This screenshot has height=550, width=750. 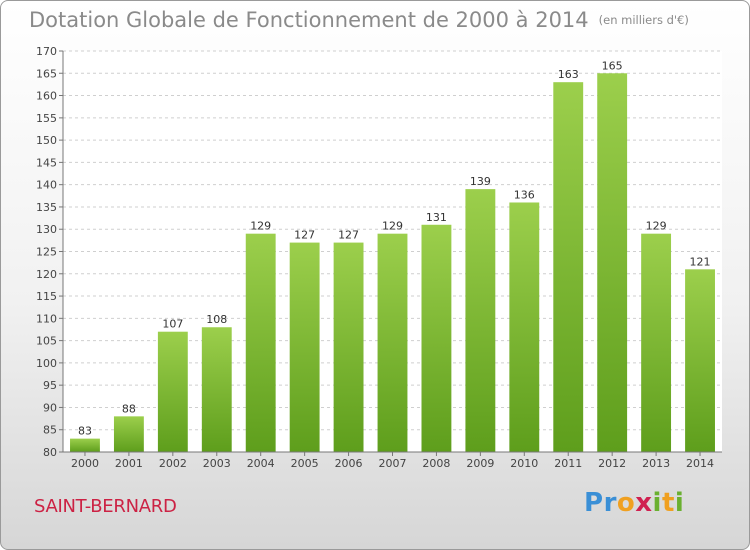 What do you see at coordinates (700, 463) in the screenshot?
I see `x-tick-label: 2014` at bounding box center [700, 463].